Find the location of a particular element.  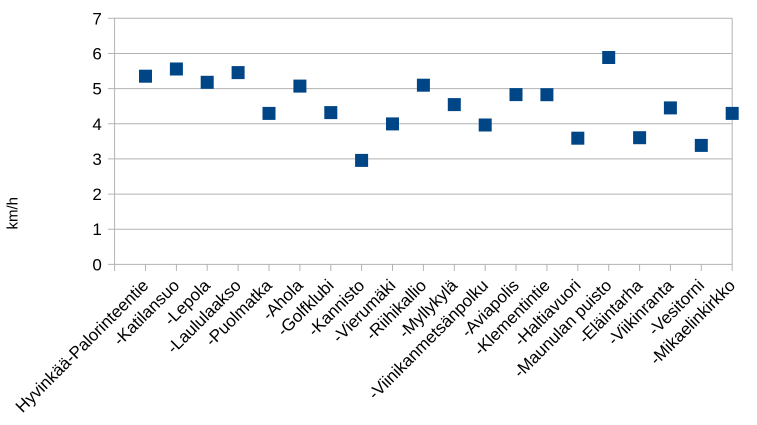

svg-text: 2 is located at coordinates (96, 194).